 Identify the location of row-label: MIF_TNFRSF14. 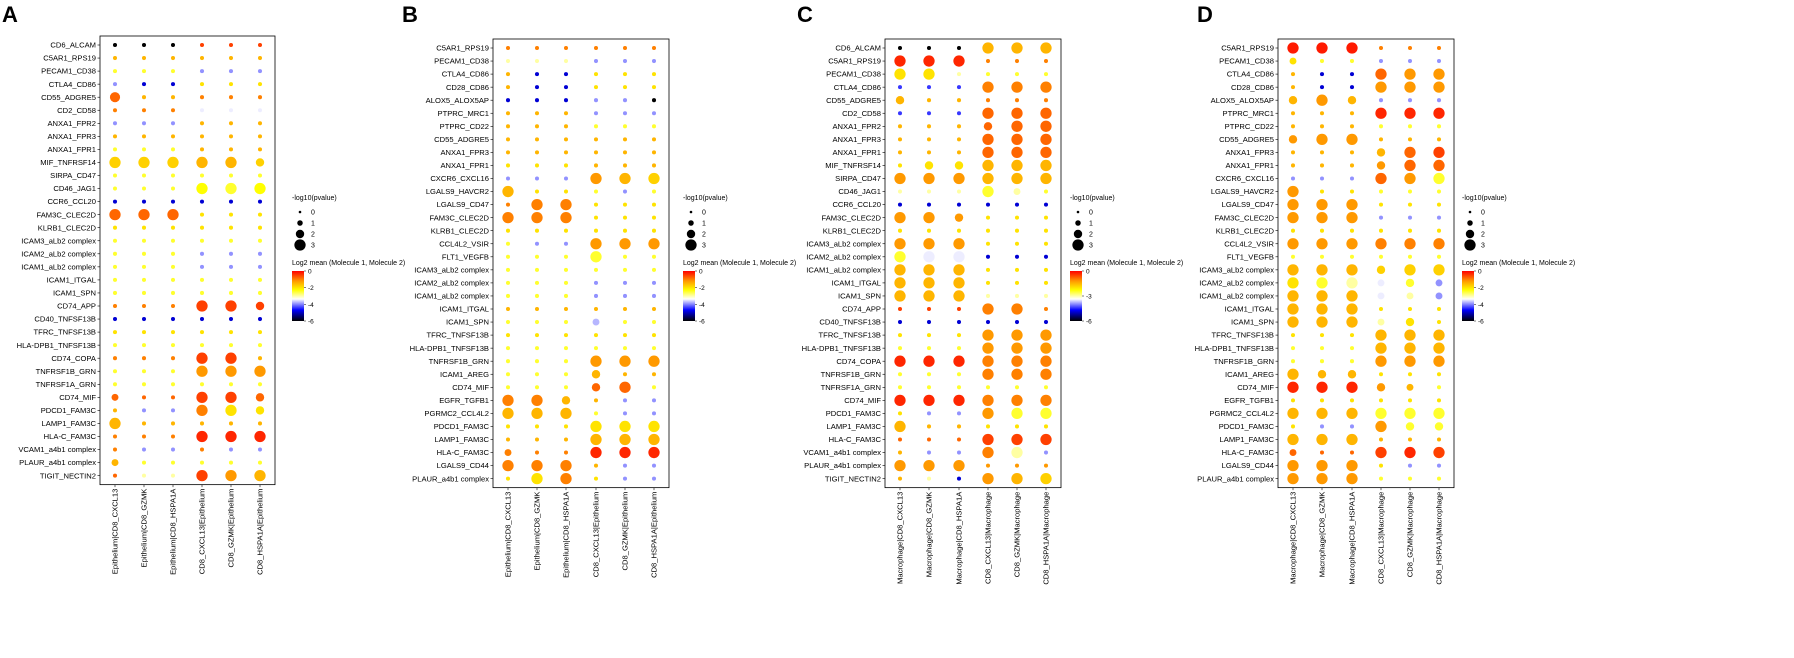
(68, 162).